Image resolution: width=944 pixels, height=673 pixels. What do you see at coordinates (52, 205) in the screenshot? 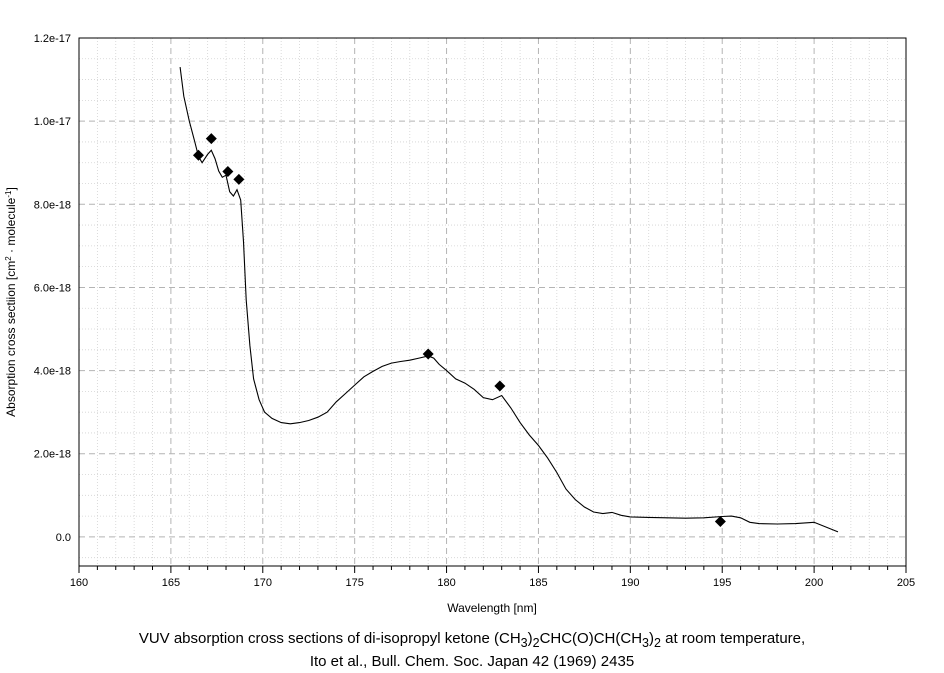
I see `y-tick-label: 8.0e-18` at bounding box center [52, 205].